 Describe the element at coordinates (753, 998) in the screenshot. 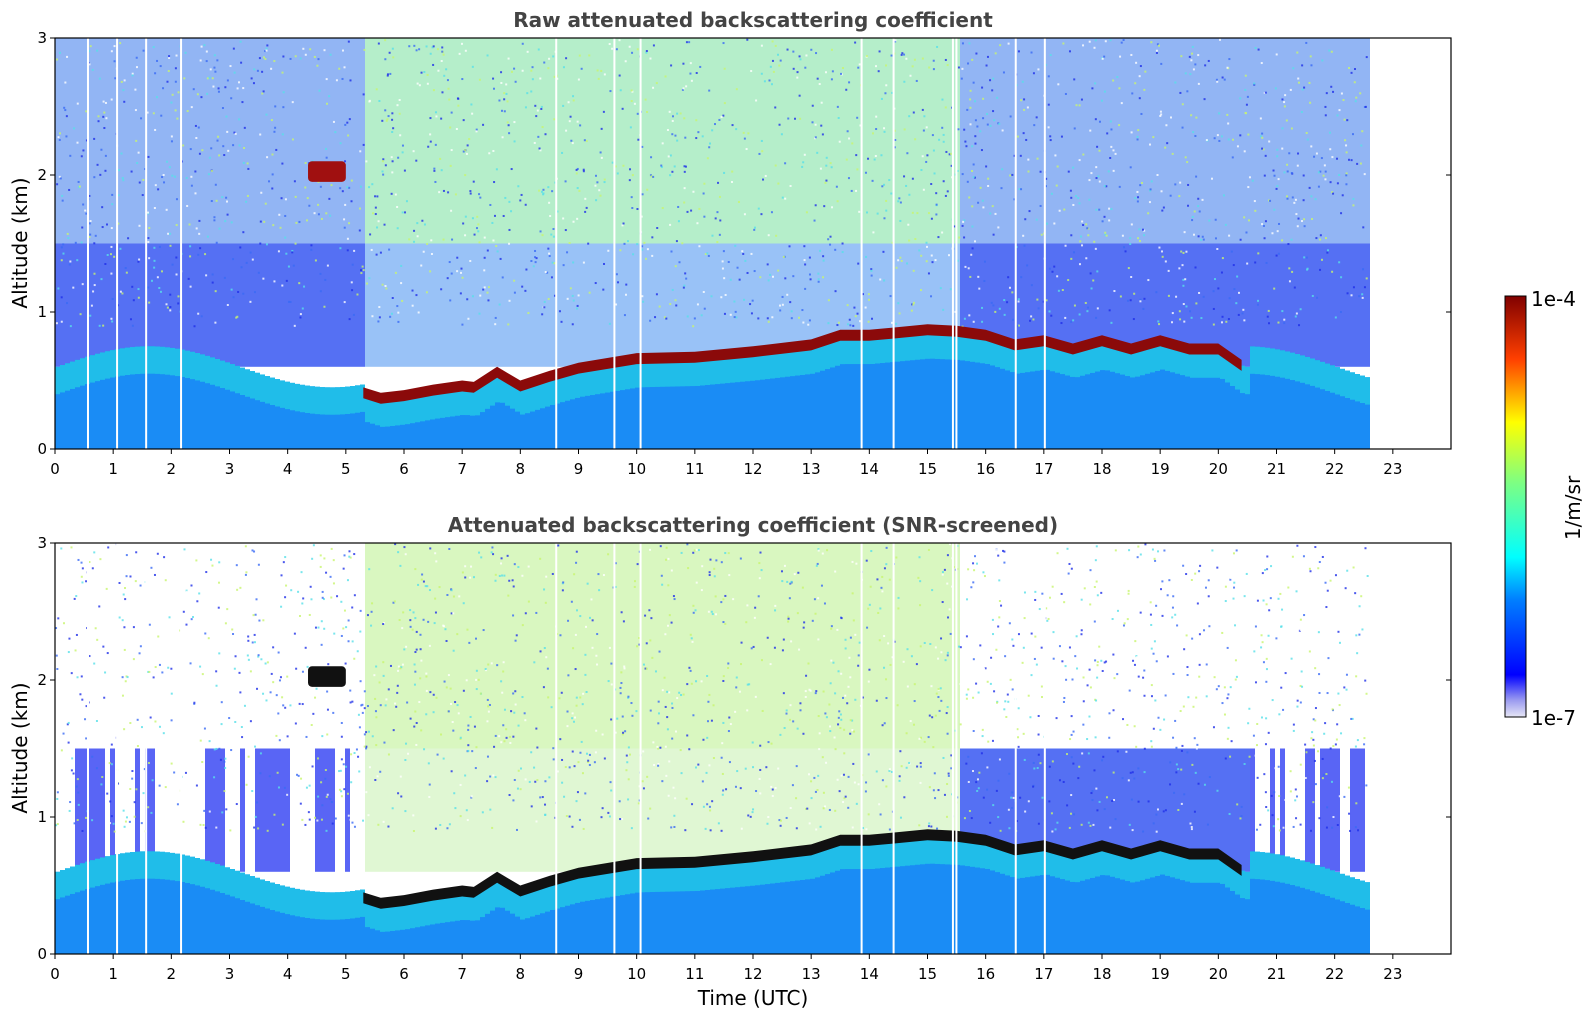

I see `x-axis-label: Time (UTC)` at that location.